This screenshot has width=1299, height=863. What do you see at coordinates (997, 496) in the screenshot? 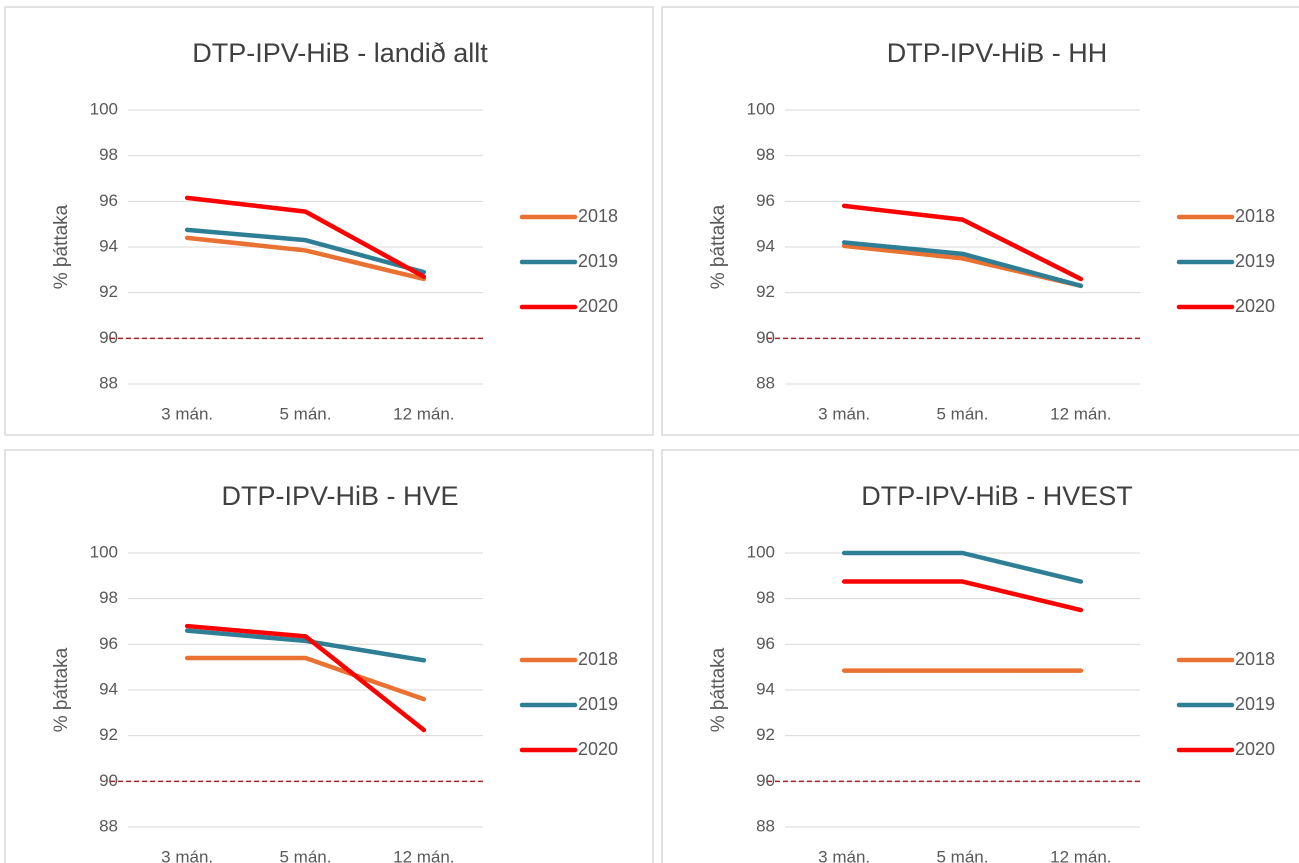
I see `chart-title: DTP-IPV-HiB - HVEST` at bounding box center [997, 496].